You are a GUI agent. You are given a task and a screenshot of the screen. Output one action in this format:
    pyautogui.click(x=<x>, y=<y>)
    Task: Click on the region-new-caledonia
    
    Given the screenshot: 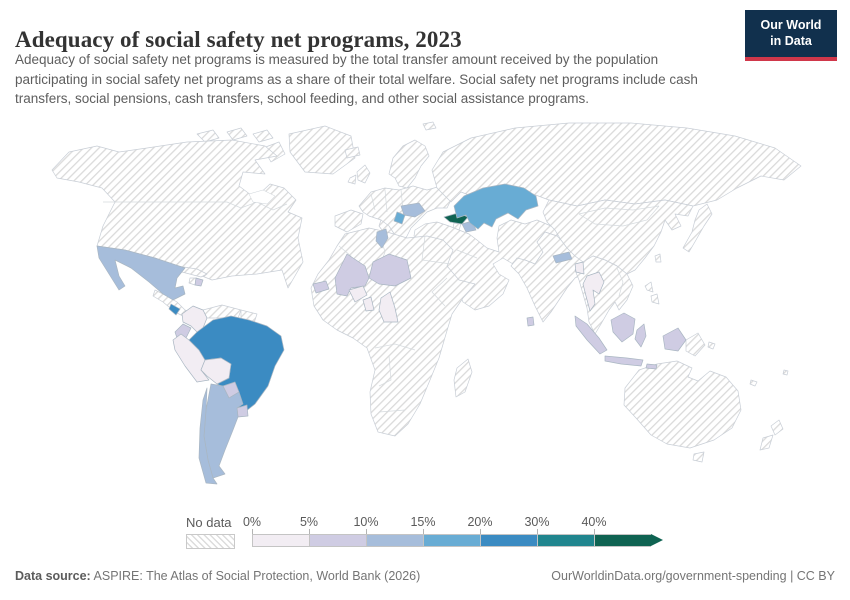 What is the action you would take?
    pyautogui.click(x=753, y=383)
    